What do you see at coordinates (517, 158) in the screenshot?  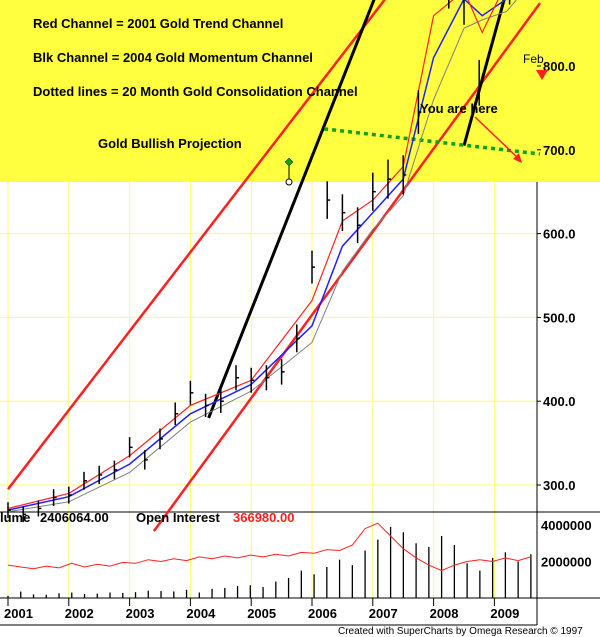 I see `you-are-here-arrow-head` at bounding box center [517, 158].